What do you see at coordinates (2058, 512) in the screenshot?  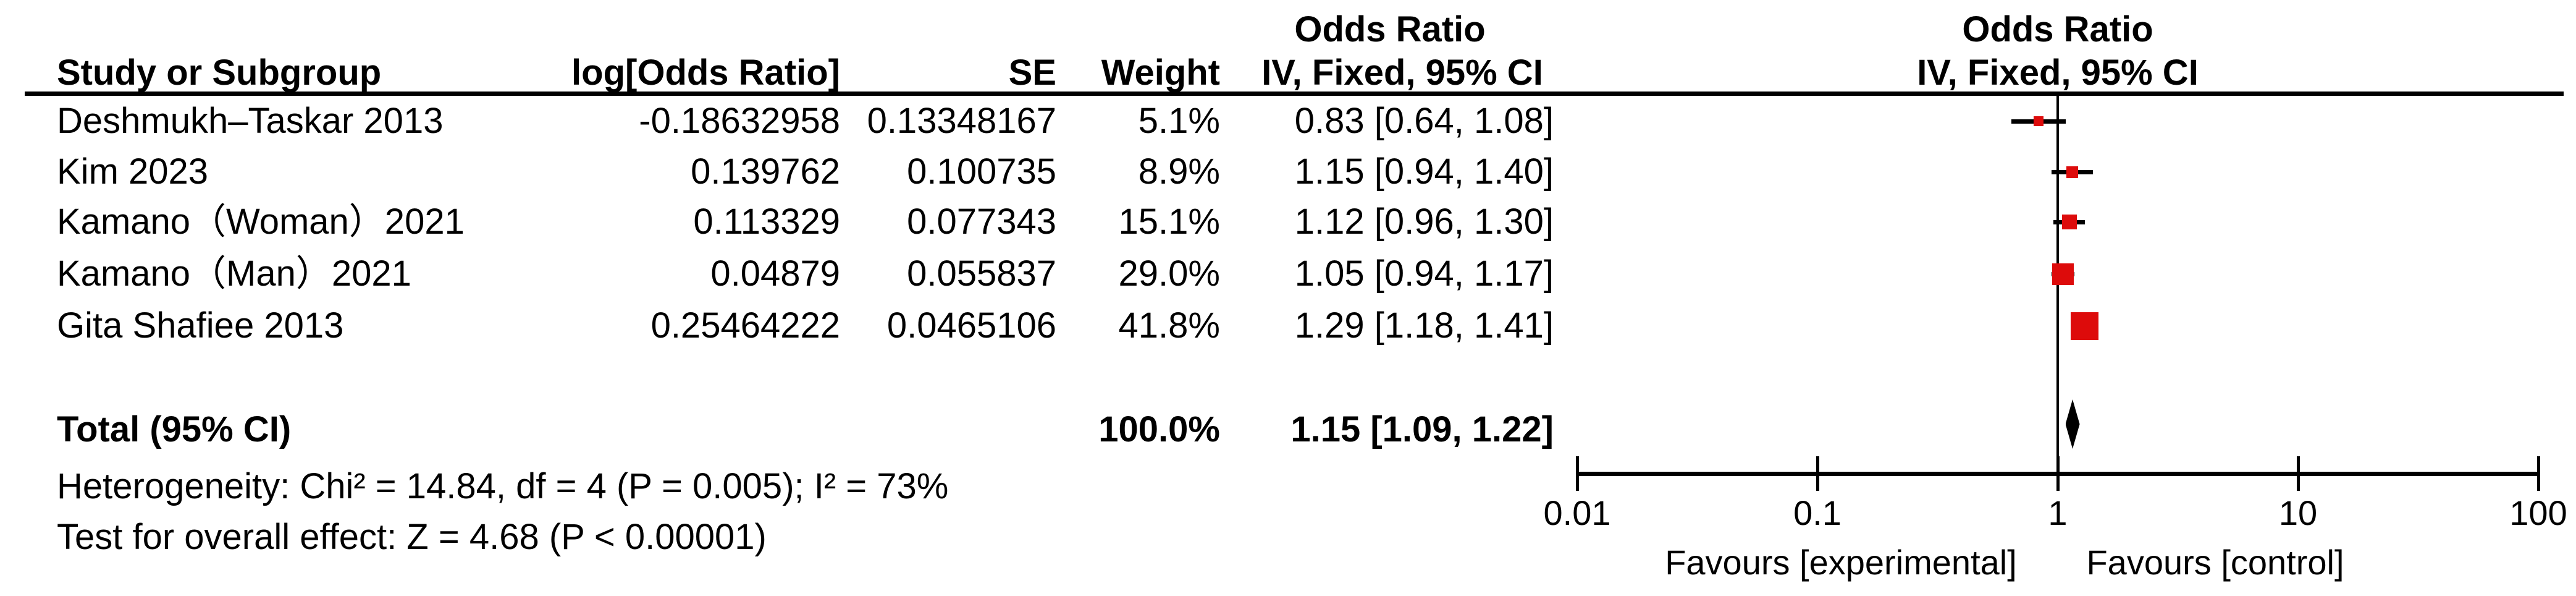 I see `x-axis-tick-label: 1` at bounding box center [2058, 512].